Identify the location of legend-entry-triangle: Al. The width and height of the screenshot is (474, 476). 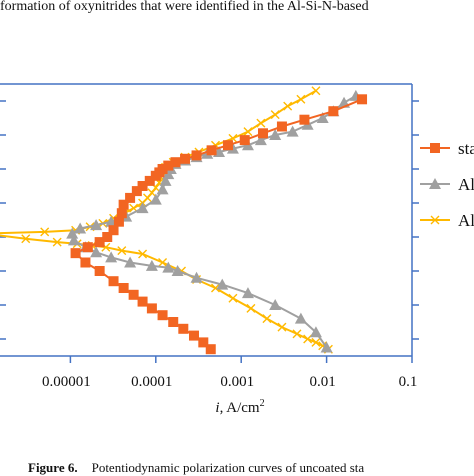
(447, 184).